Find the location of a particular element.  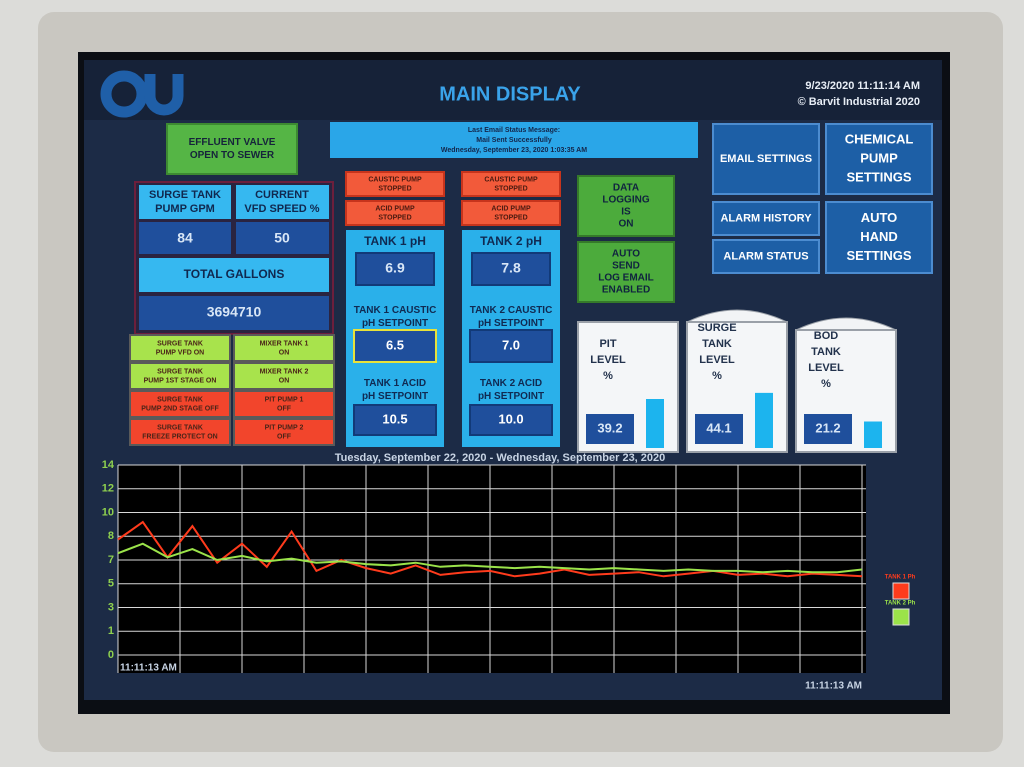

level-label: LEVEL is located at coordinates (826, 368).